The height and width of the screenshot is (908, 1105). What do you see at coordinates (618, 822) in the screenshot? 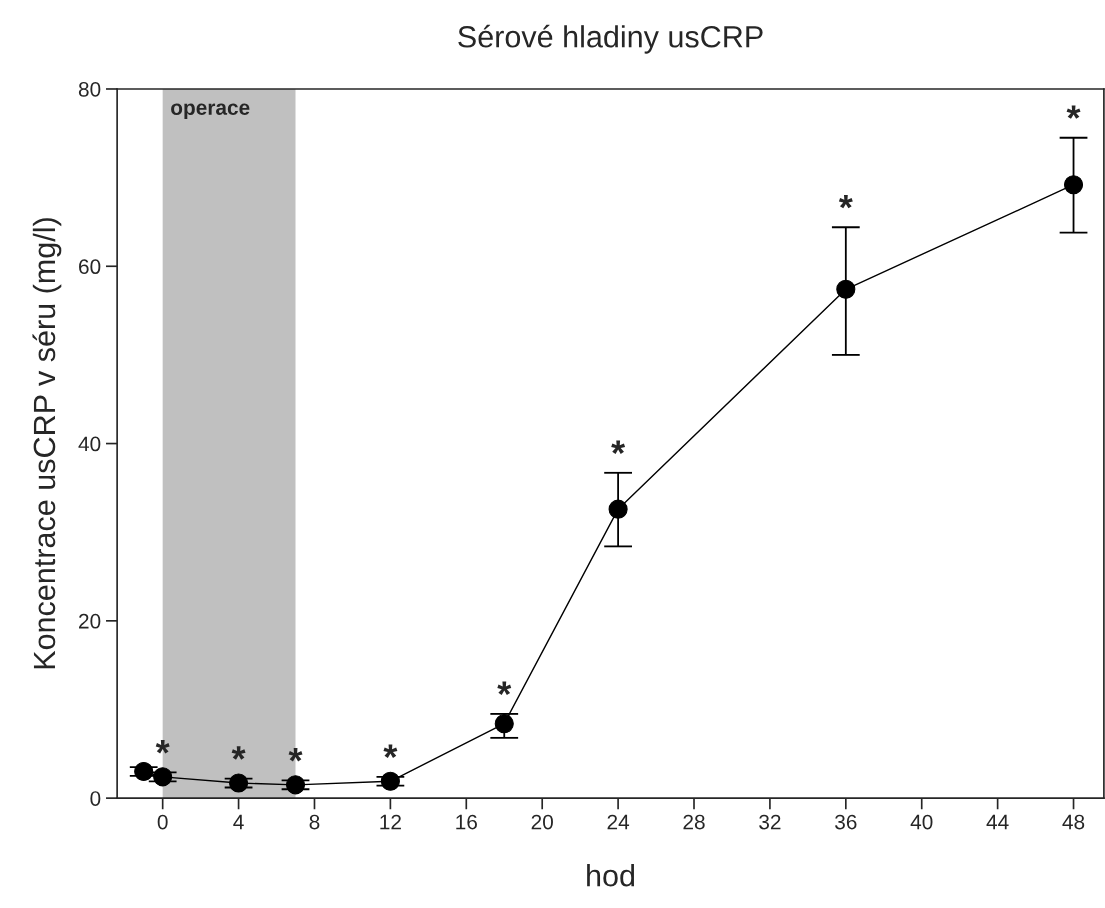
I see `x-tick-label: 24` at bounding box center [618, 822].